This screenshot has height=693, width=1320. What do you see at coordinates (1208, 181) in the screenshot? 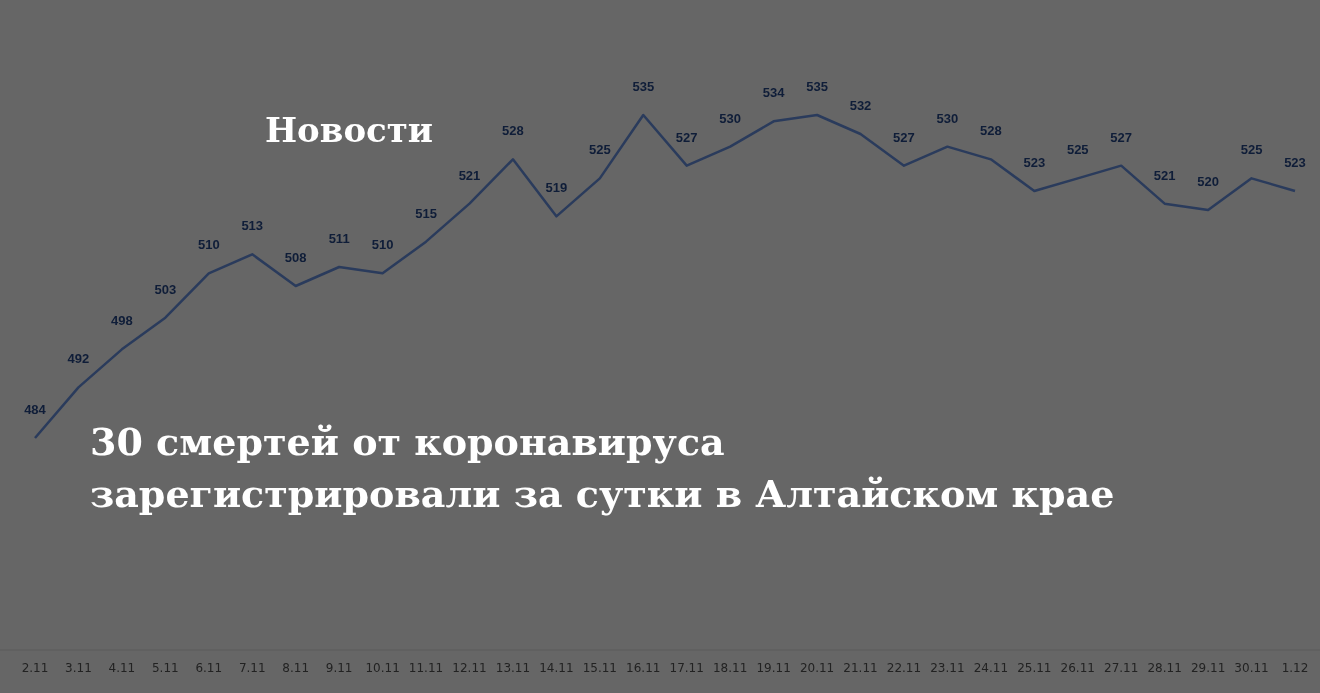
I see `data-label: 520` at bounding box center [1208, 181].